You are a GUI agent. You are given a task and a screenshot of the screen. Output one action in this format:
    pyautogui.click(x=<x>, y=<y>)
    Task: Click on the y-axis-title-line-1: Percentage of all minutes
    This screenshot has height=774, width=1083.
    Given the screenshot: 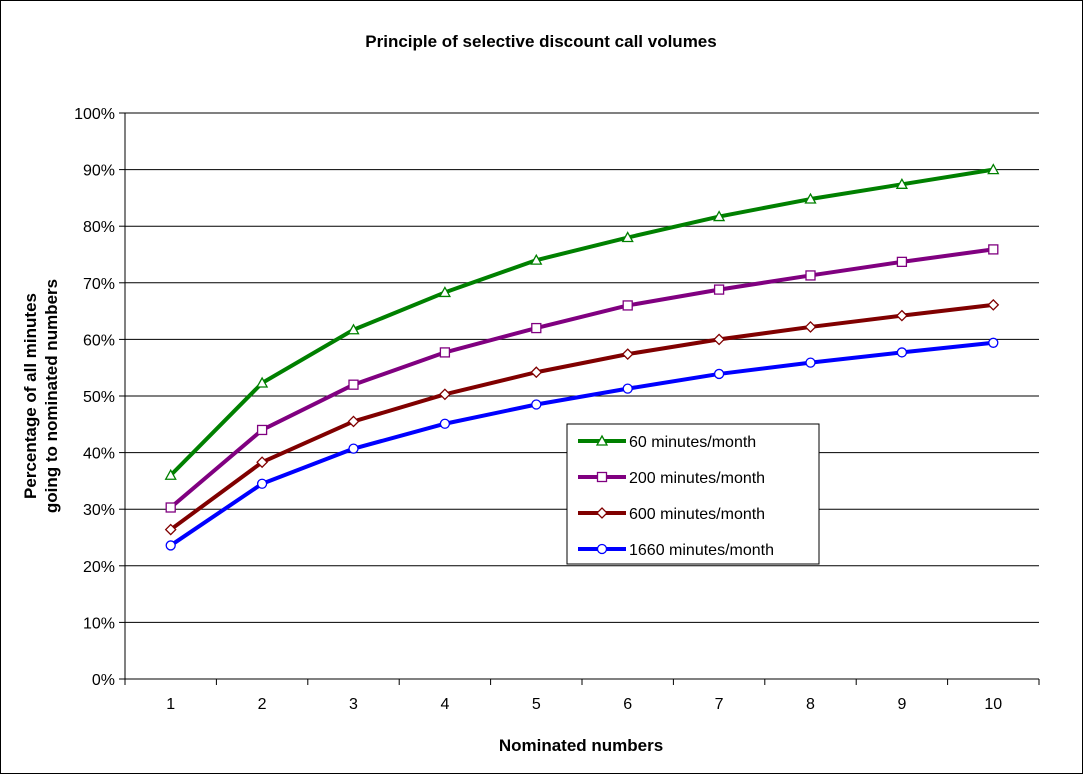 What is the action you would take?
    pyautogui.click(x=30, y=396)
    